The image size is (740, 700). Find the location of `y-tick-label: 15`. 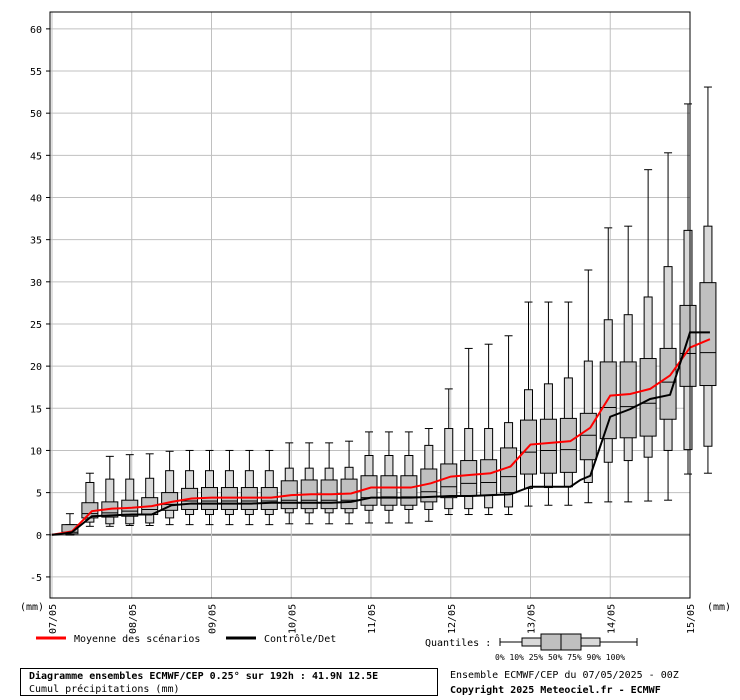

y-tick-label: 15 is located at coordinates (36, 409).